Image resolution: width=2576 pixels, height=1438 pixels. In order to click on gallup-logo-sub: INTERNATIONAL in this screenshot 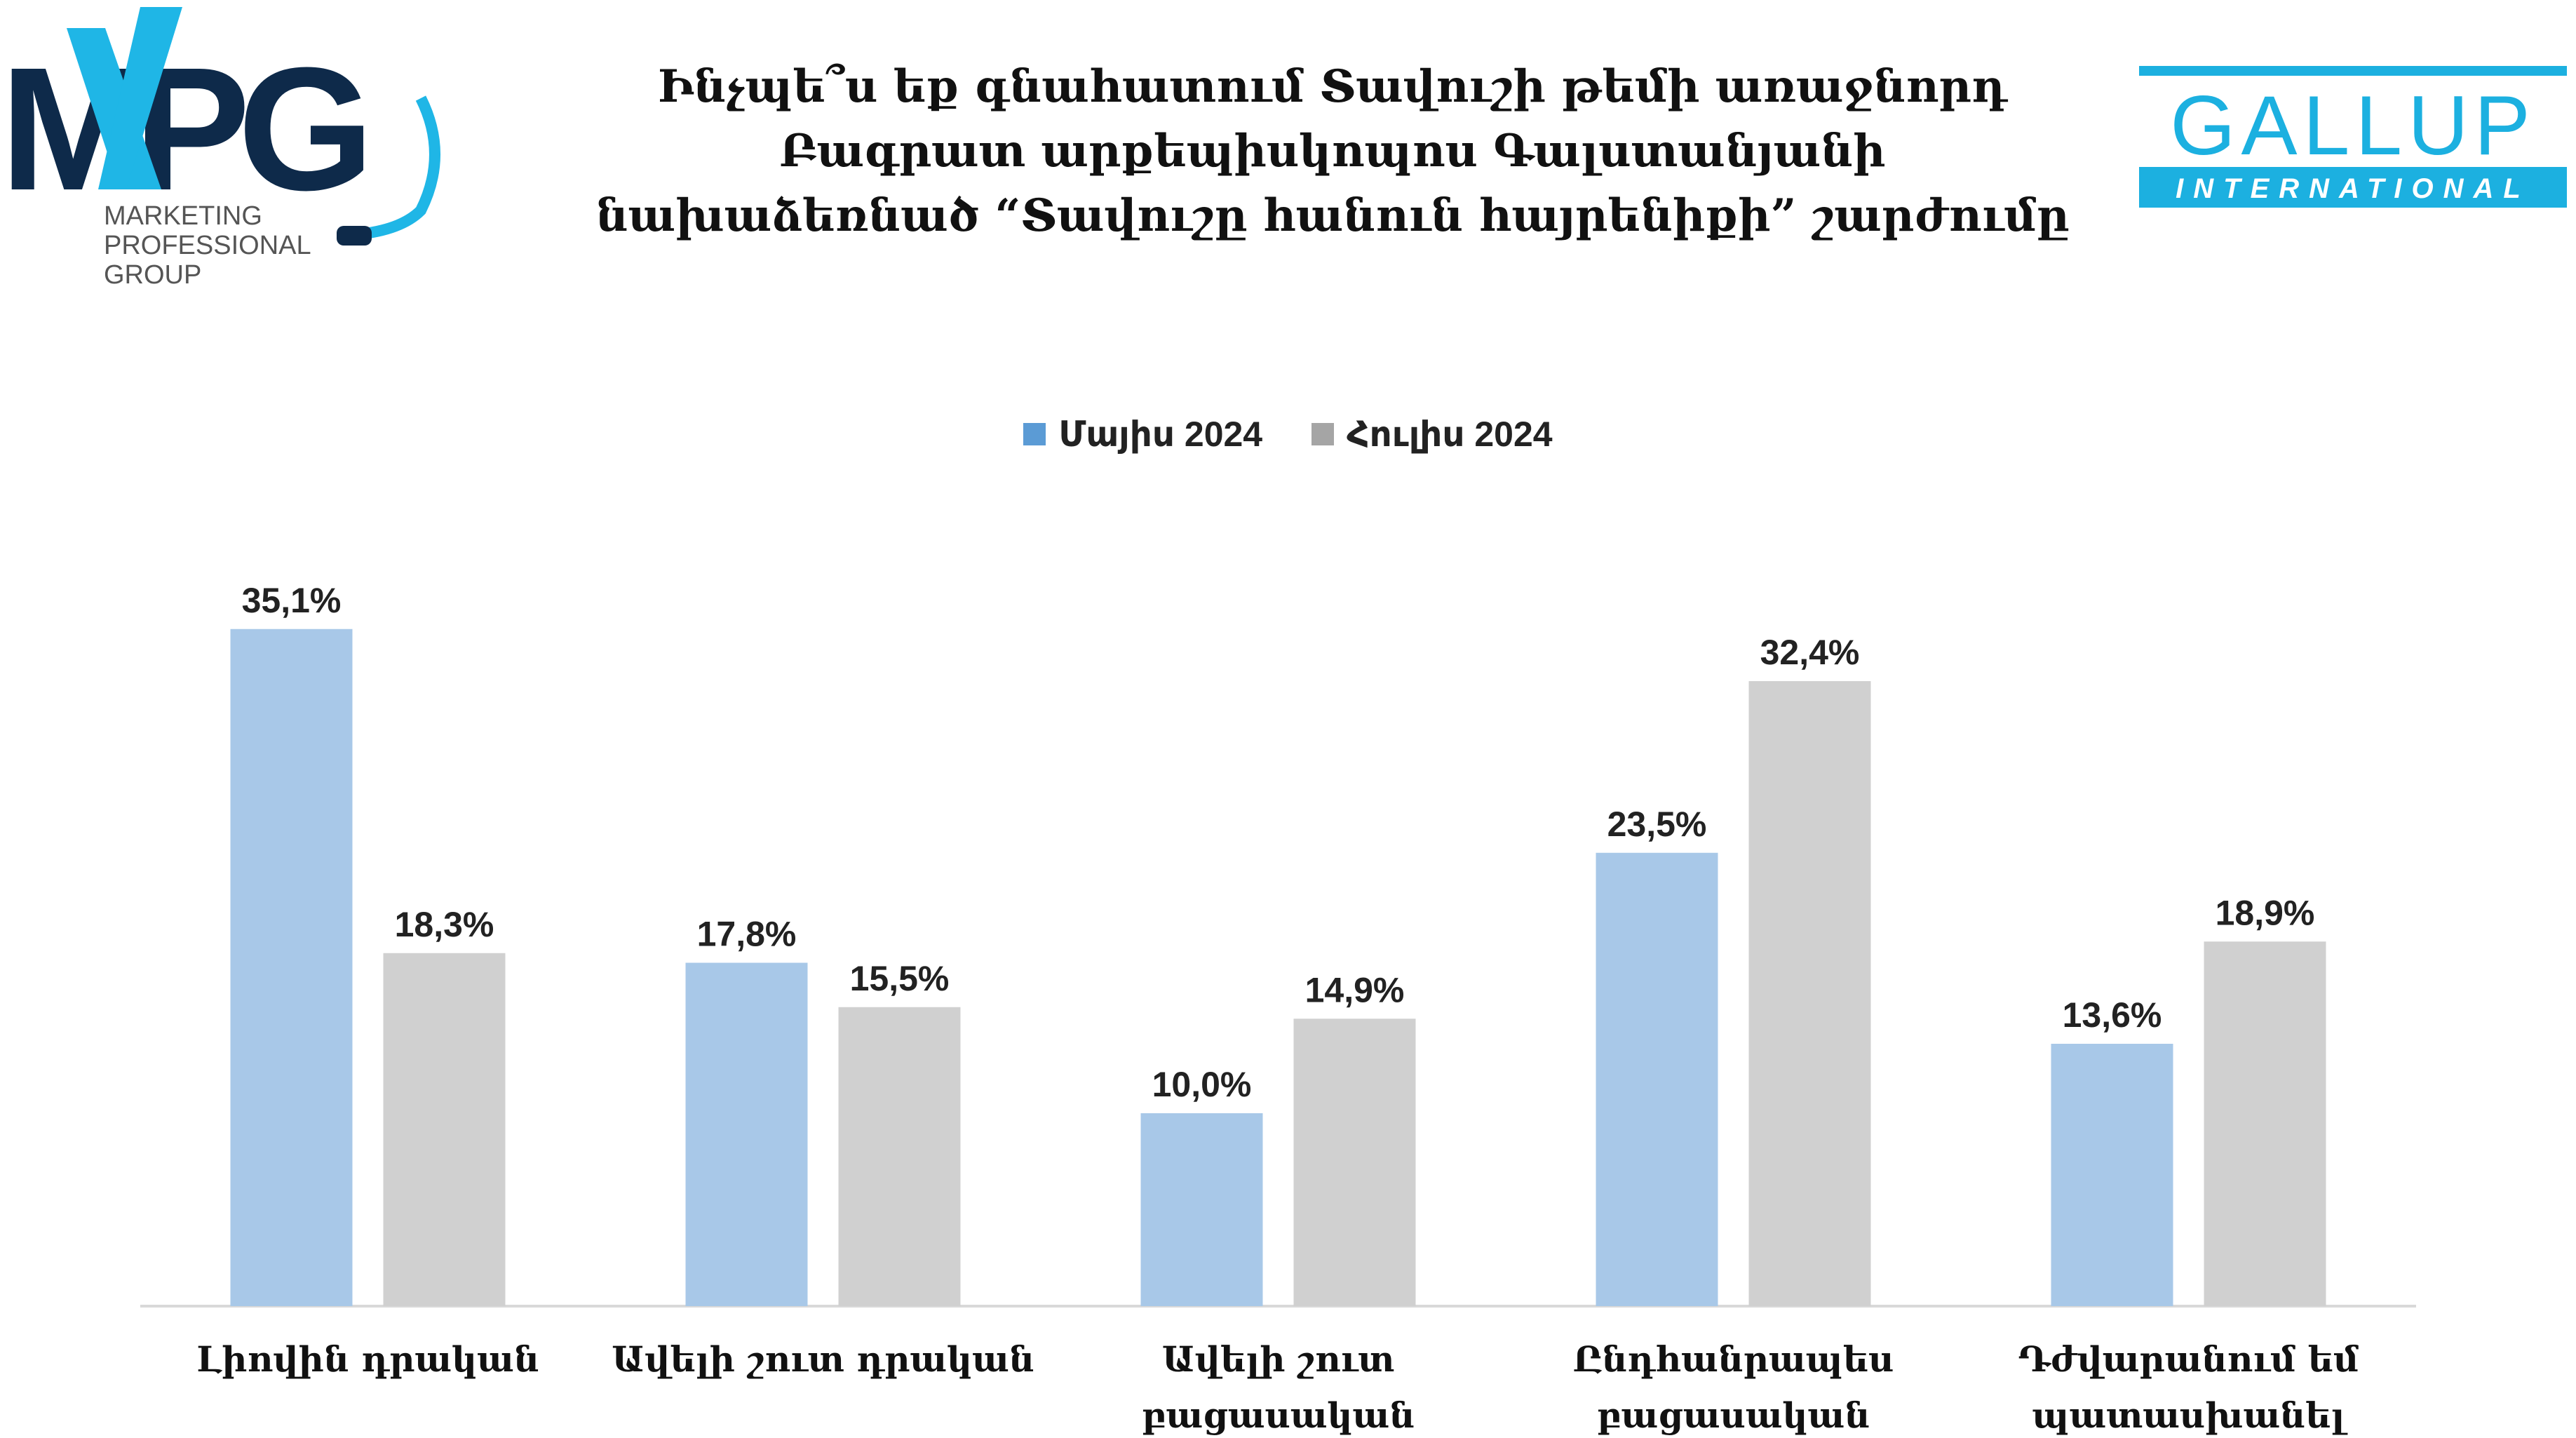, I will do `click(2353, 188)`.